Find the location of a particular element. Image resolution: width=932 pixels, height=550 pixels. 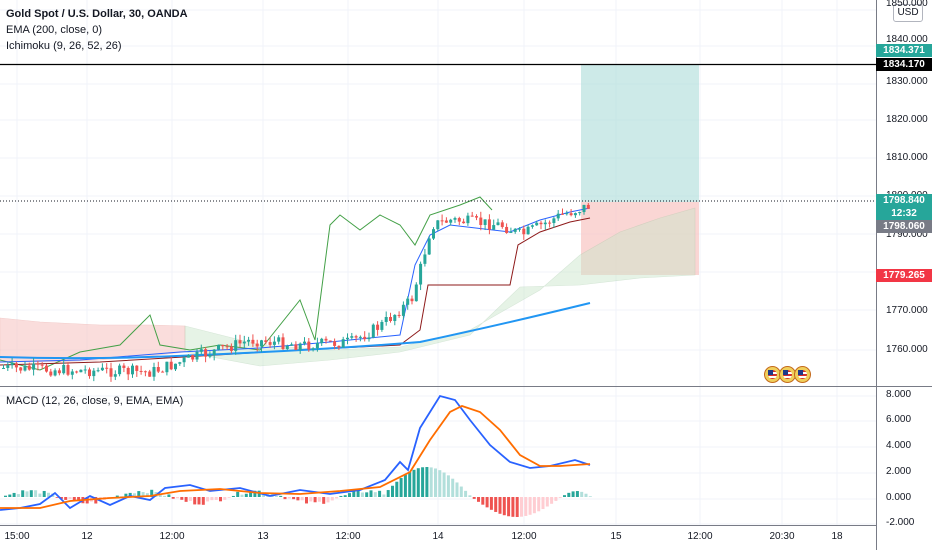

price-tick: 1820.000 is located at coordinates (907, 119).